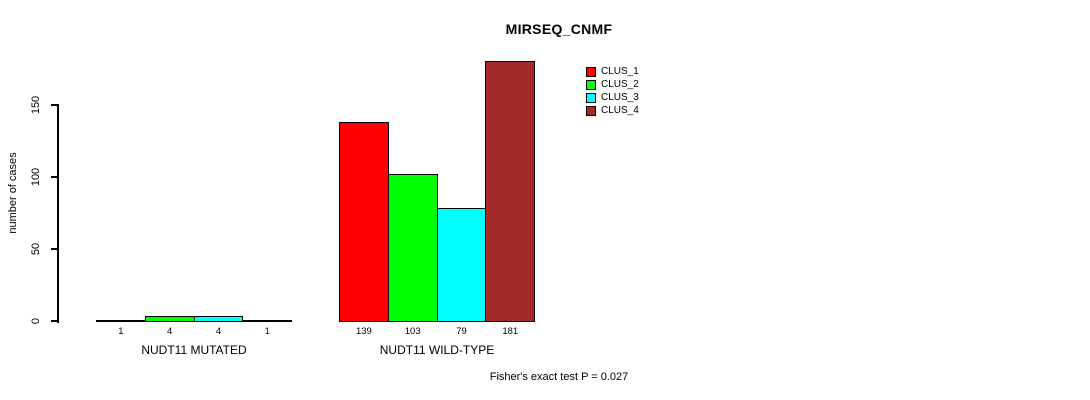  Describe the element at coordinates (620, 110) in the screenshot. I see `legend-label-clus_4: CLUS_4` at that location.